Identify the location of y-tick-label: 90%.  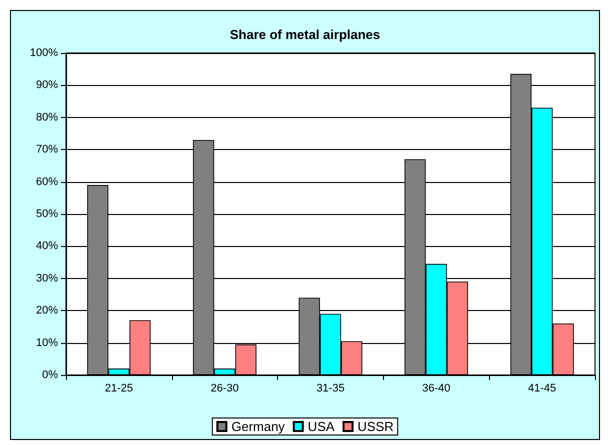
(47, 85).